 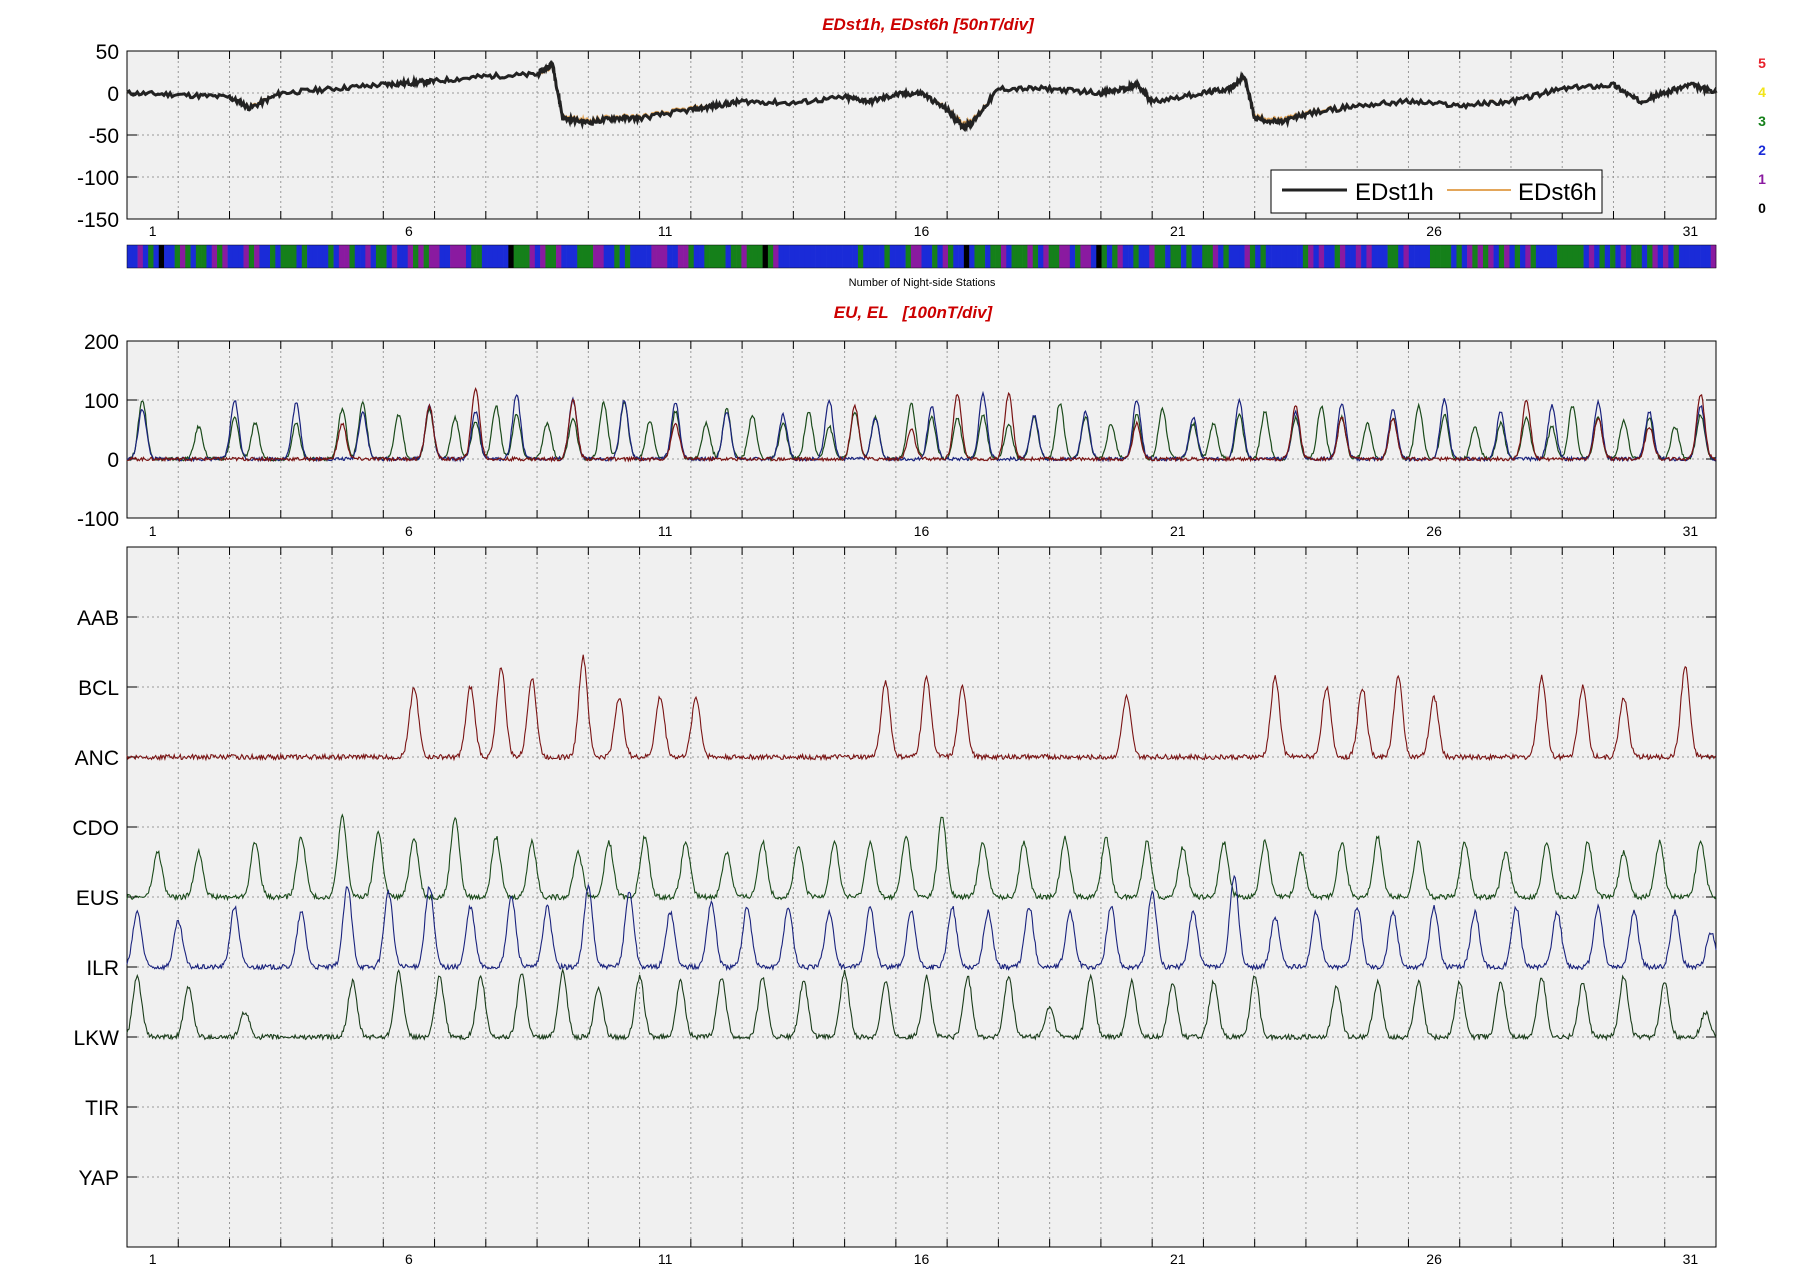 I want to click on x-tick-label: 16, so click(x=922, y=231).